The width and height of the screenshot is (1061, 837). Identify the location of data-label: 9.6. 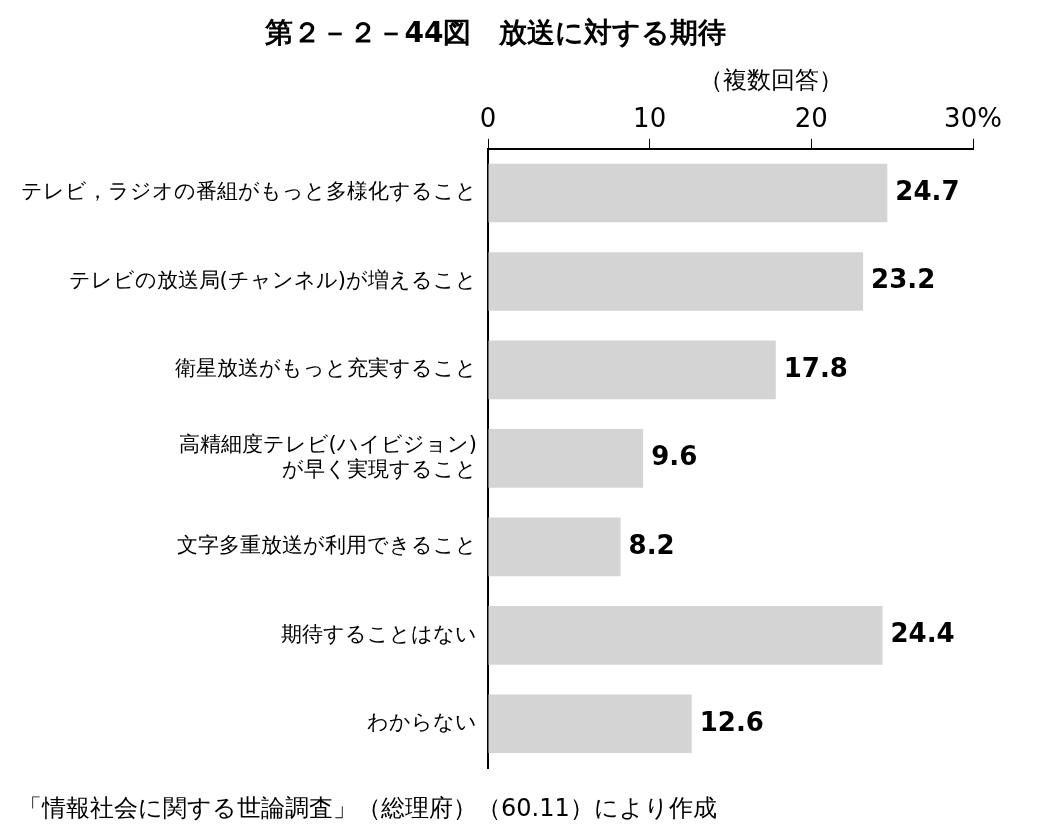
(674, 456).